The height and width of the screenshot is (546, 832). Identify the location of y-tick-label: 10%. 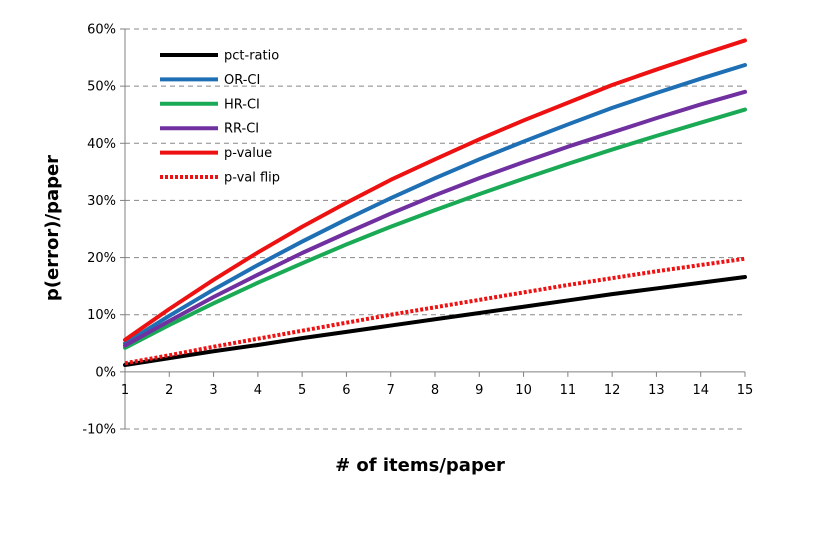
(101, 315).